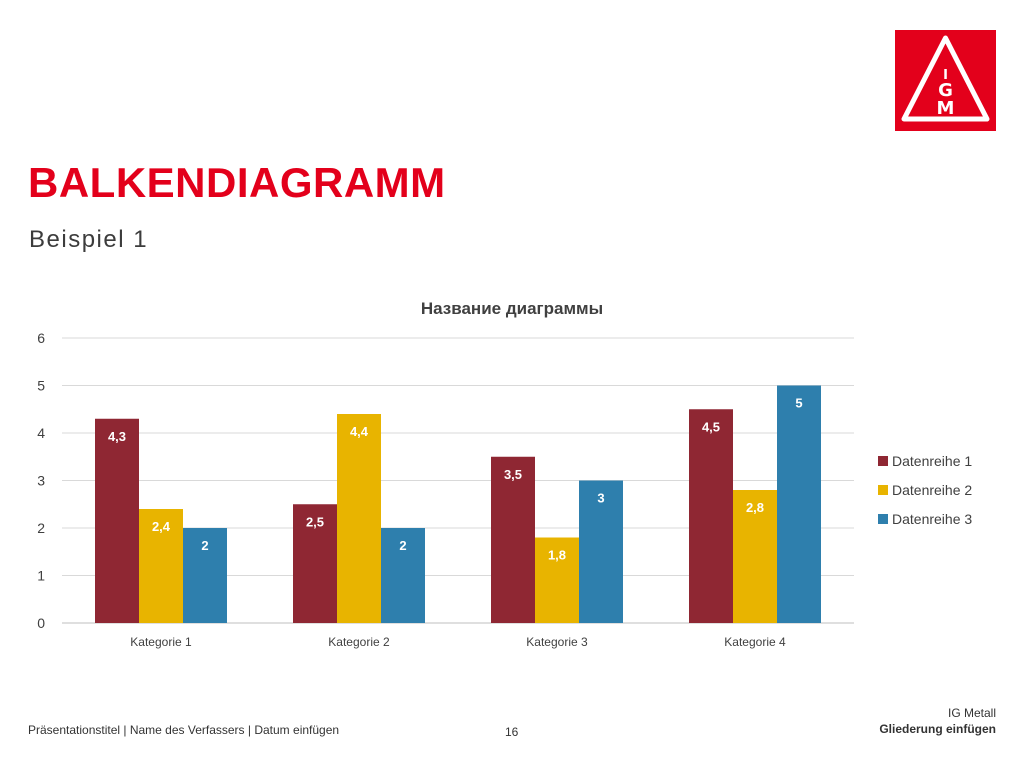 This screenshot has width=1024, height=768. Describe the element at coordinates (971, 713) in the screenshot. I see `footer-organization: IG Metall` at that location.